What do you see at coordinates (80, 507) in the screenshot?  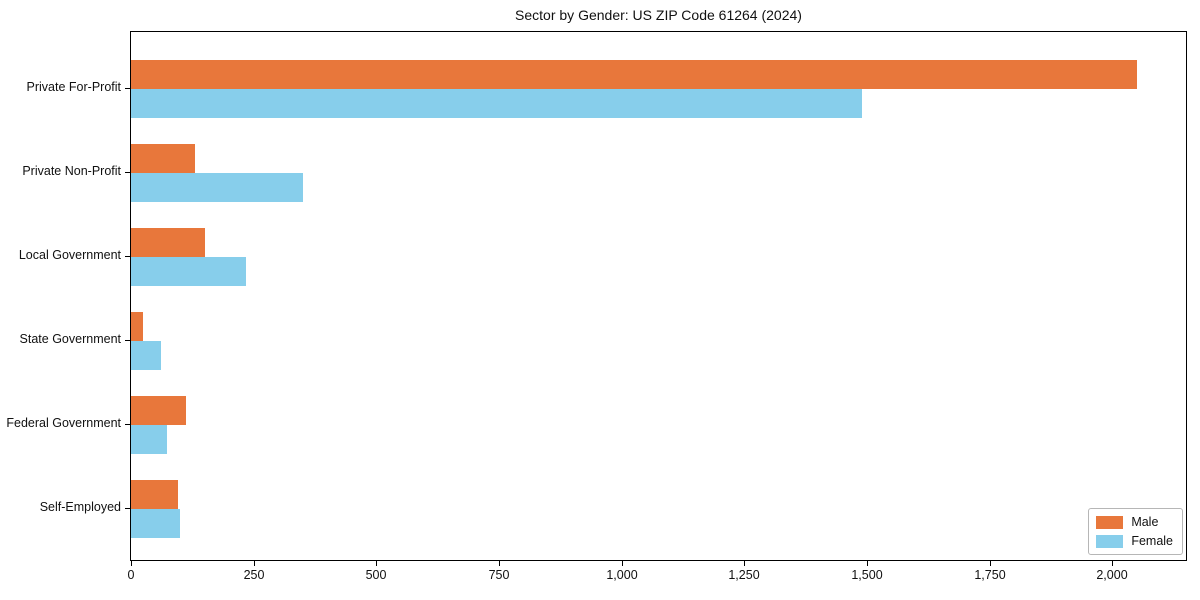 I see `y-axis-label: Self-Employed` at bounding box center [80, 507].